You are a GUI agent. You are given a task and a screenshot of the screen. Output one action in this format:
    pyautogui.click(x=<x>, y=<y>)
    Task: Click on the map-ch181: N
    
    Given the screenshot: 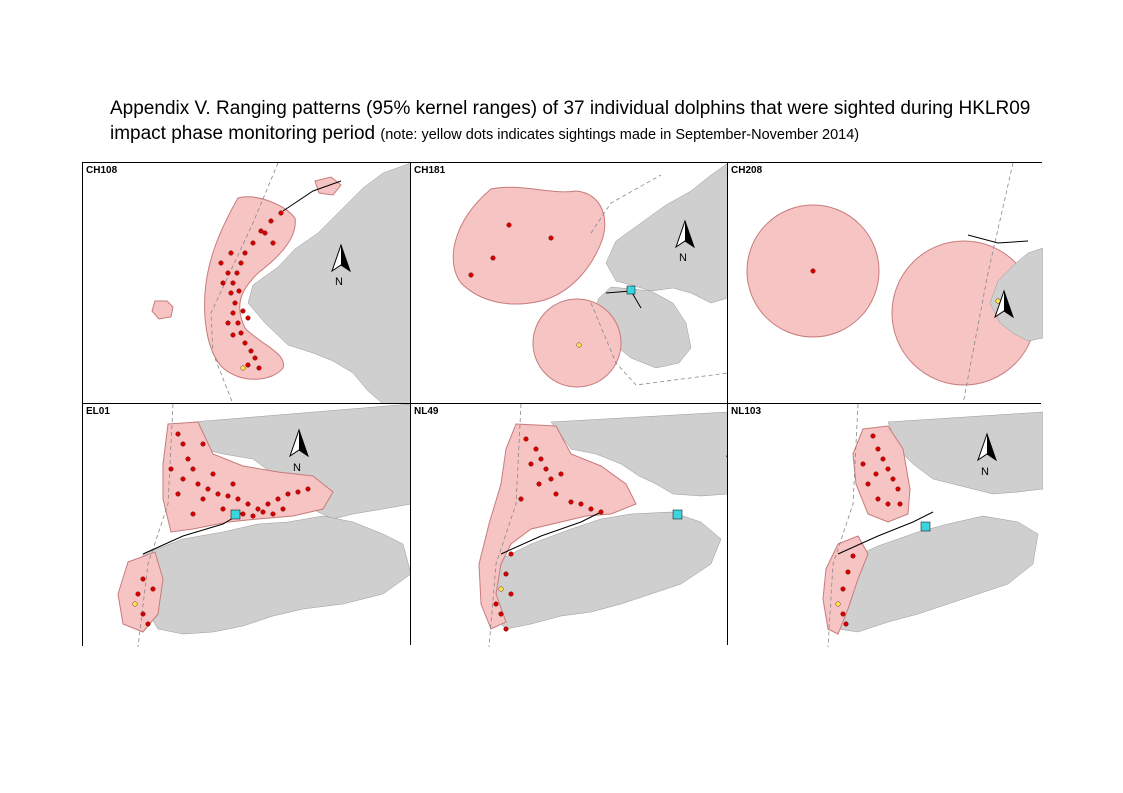 What is the action you would take?
    pyautogui.click(x=590, y=275)
    